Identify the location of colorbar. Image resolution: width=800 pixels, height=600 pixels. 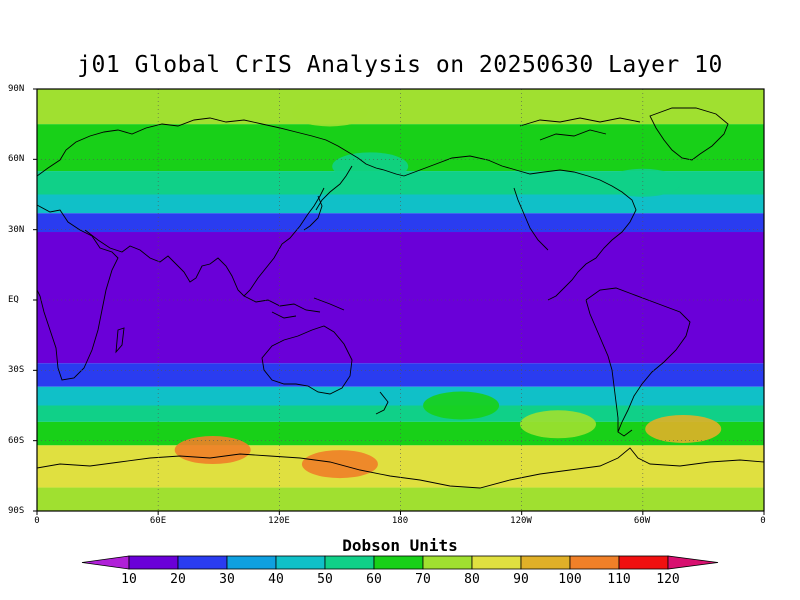
(400, 562).